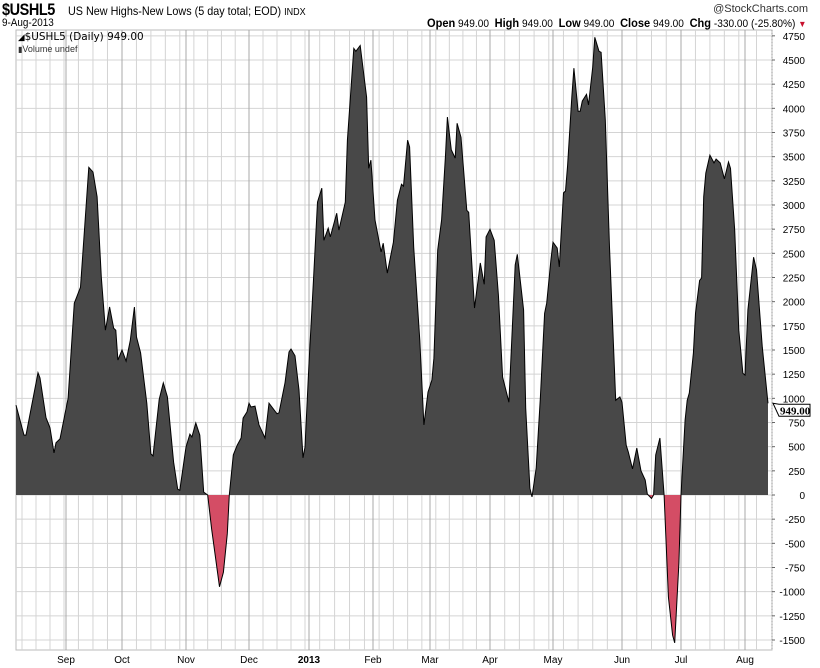  Describe the element at coordinates (373, 660) in the screenshot. I see `x-tick-label: Feb` at that location.